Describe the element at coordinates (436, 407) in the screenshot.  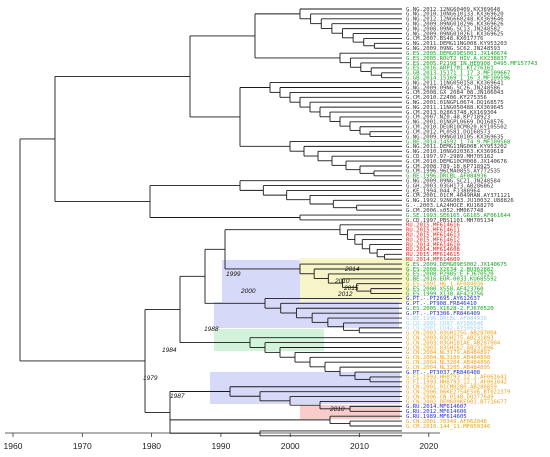
I see `tip-label: G.RU.2014.MF614607` at that location.